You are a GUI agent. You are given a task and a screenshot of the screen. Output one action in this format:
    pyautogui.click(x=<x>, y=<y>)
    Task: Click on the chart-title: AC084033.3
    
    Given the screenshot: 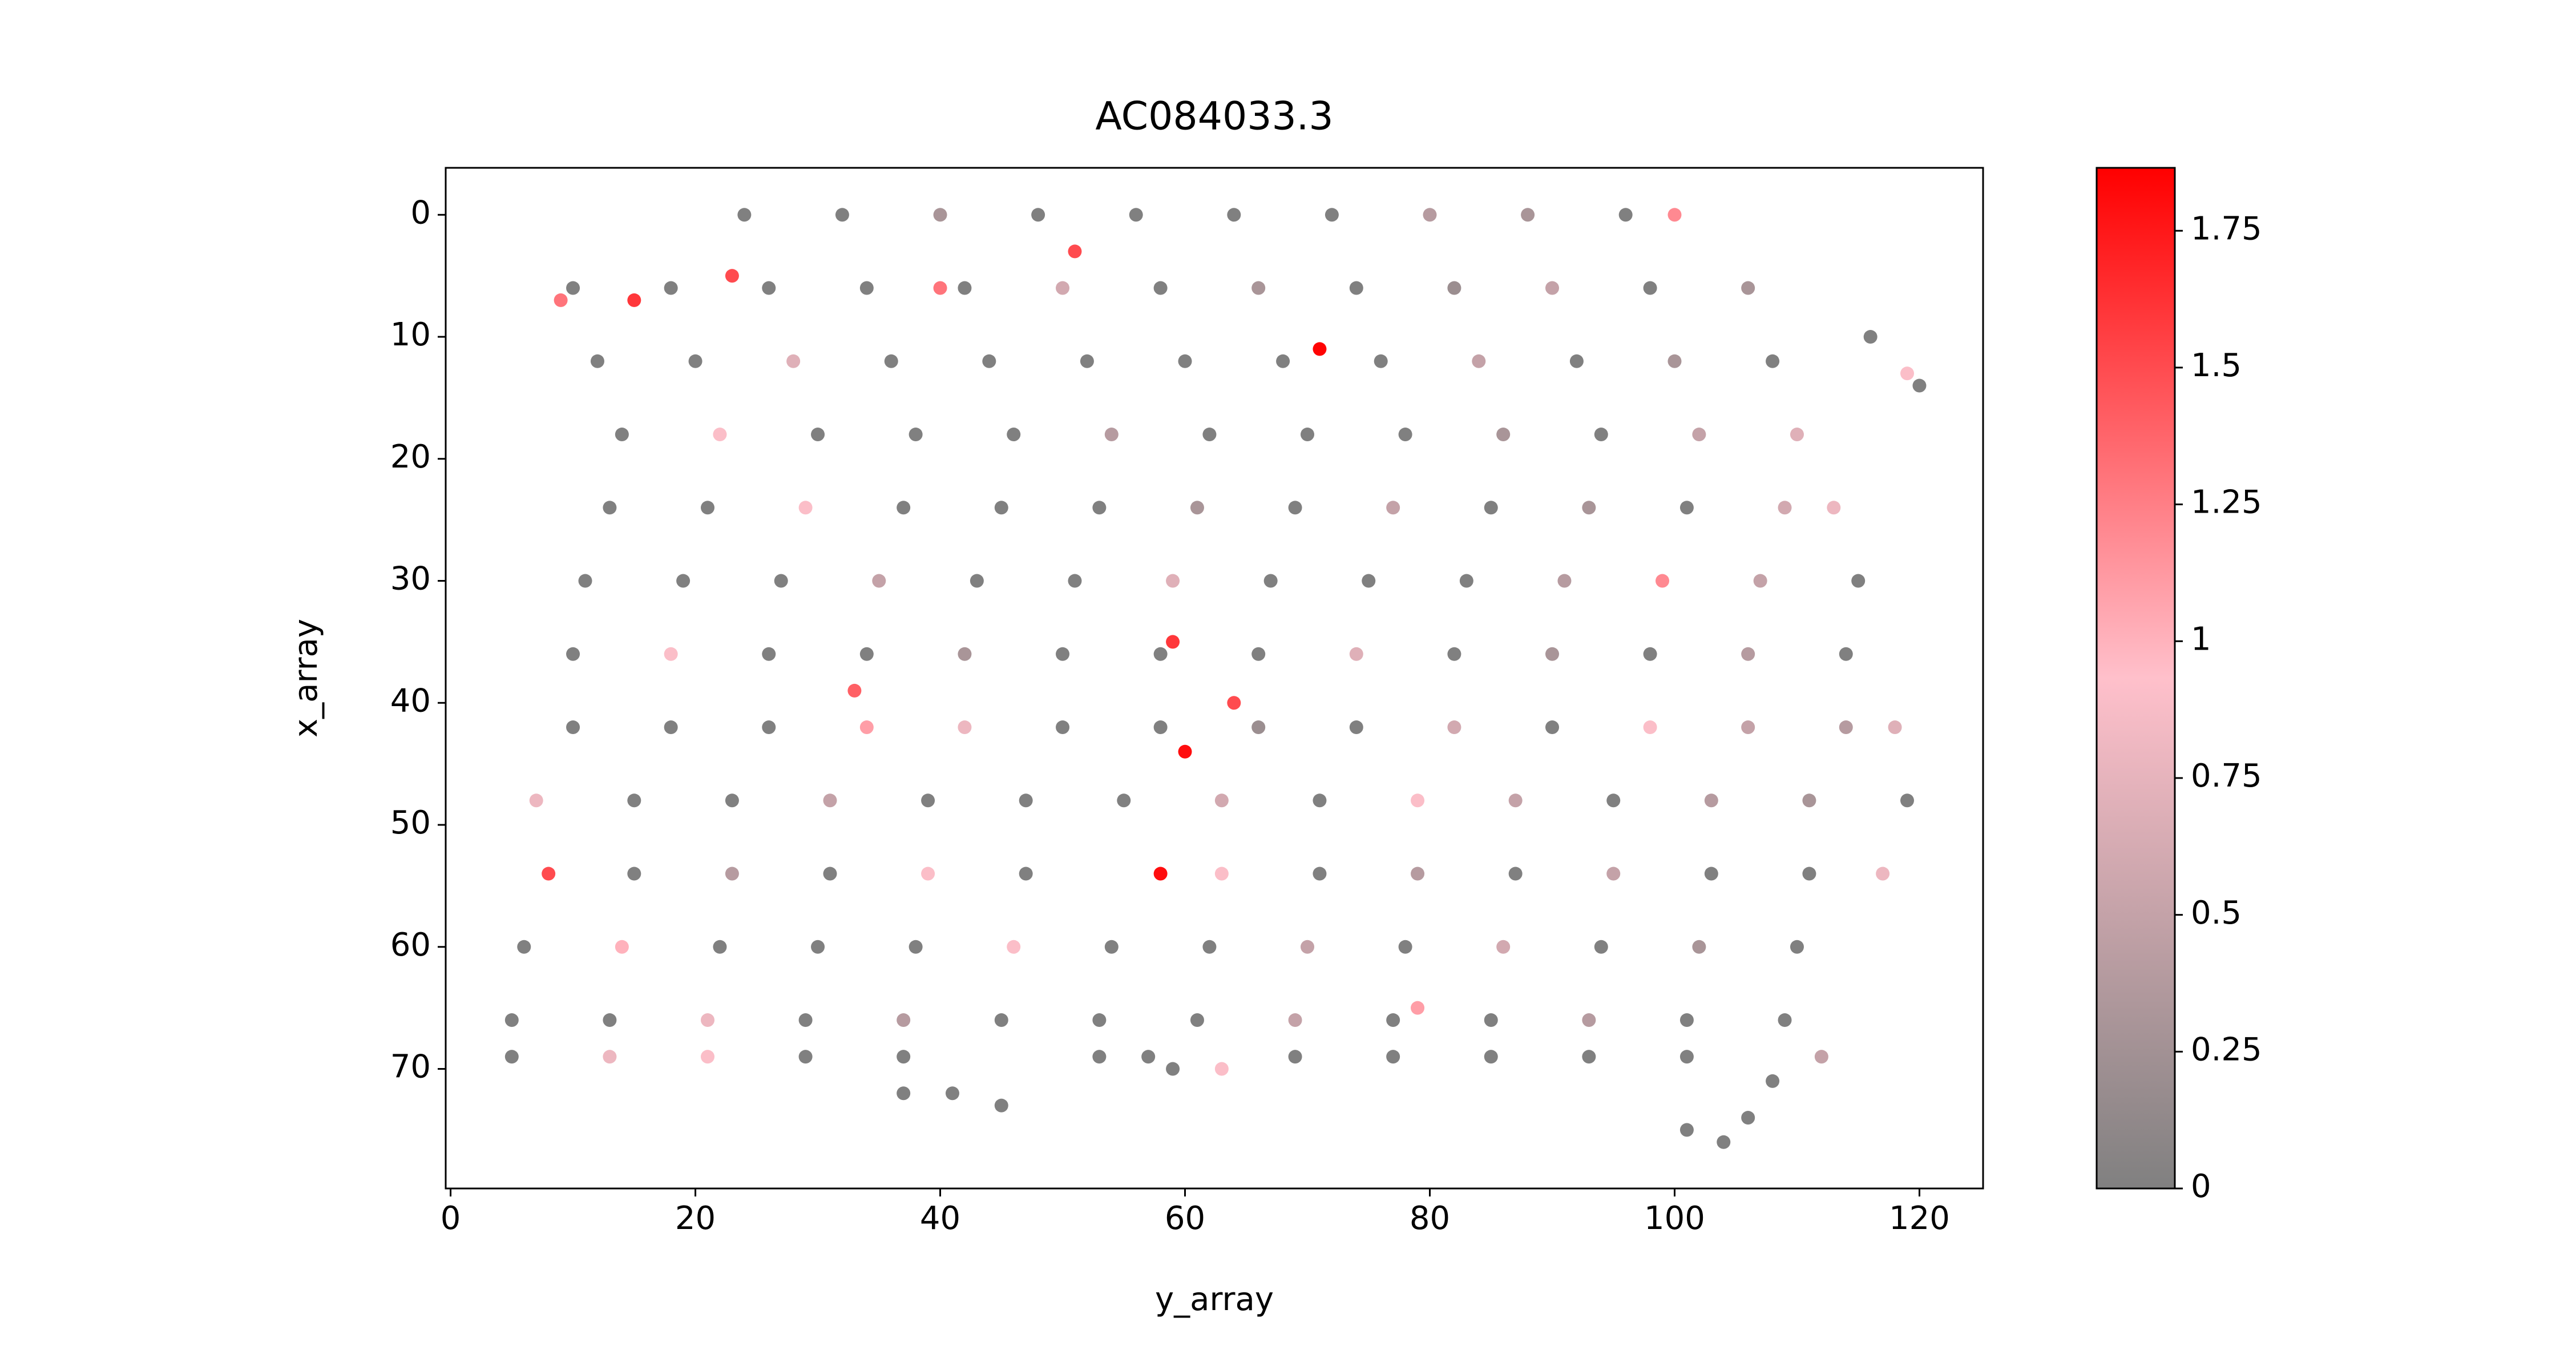 What is the action you would take?
    pyautogui.click(x=1214, y=116)
    